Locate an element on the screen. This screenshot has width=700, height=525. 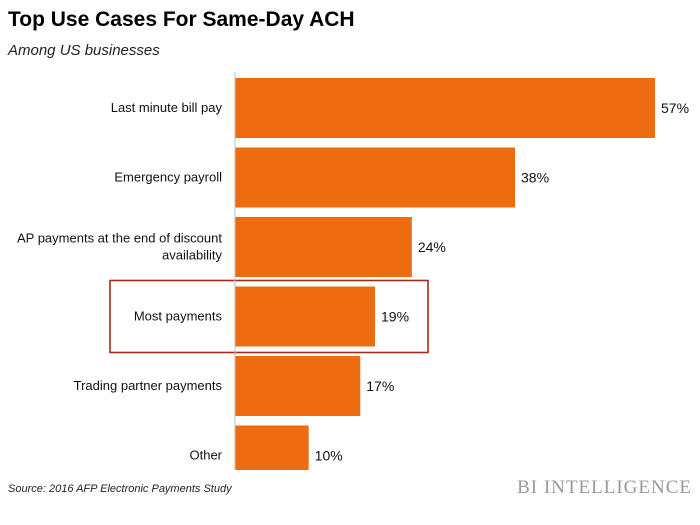
value-label-3: 19% is located at coordinates (395, 317).